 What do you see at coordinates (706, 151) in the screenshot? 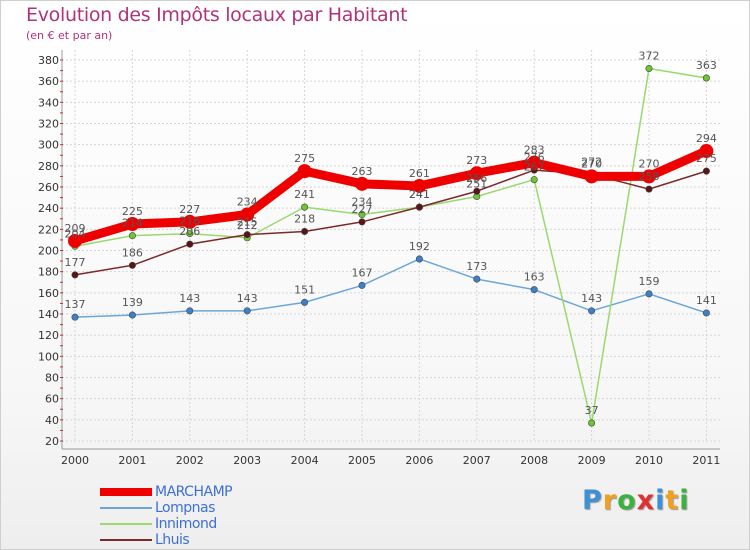
I see `data-point-marchamp-2011` at bounding box center [706, 151].